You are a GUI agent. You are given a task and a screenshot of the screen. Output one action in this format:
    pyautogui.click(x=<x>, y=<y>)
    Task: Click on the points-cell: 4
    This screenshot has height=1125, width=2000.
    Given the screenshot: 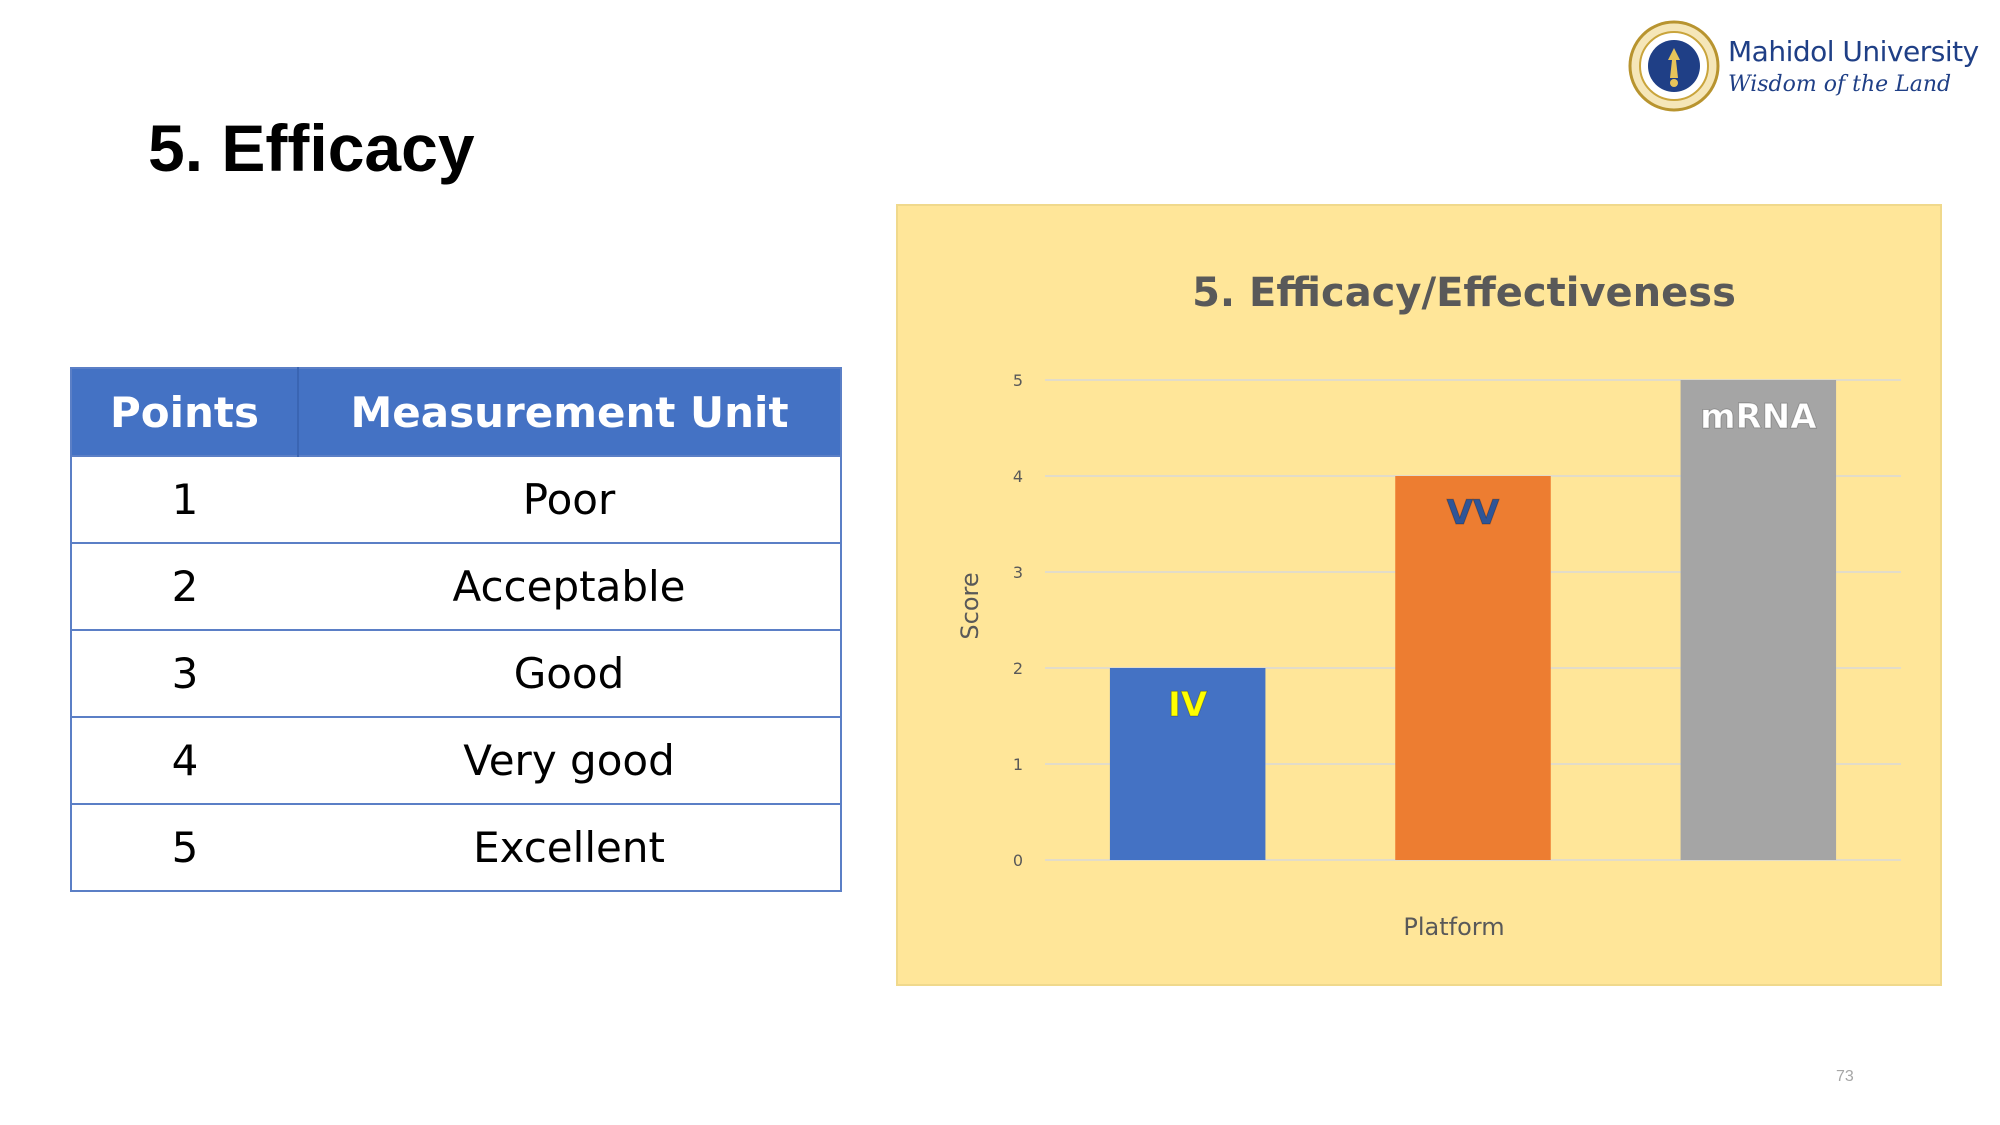 What is the action you would take?
    pyautogui.click(x=184, y=760)
    